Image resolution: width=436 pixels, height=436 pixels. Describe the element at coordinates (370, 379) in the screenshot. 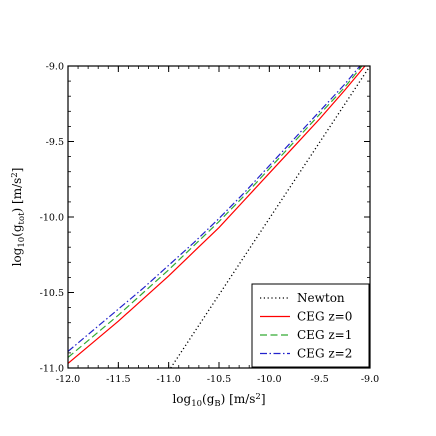

I see `x-tick-label: -9.0` at that location.